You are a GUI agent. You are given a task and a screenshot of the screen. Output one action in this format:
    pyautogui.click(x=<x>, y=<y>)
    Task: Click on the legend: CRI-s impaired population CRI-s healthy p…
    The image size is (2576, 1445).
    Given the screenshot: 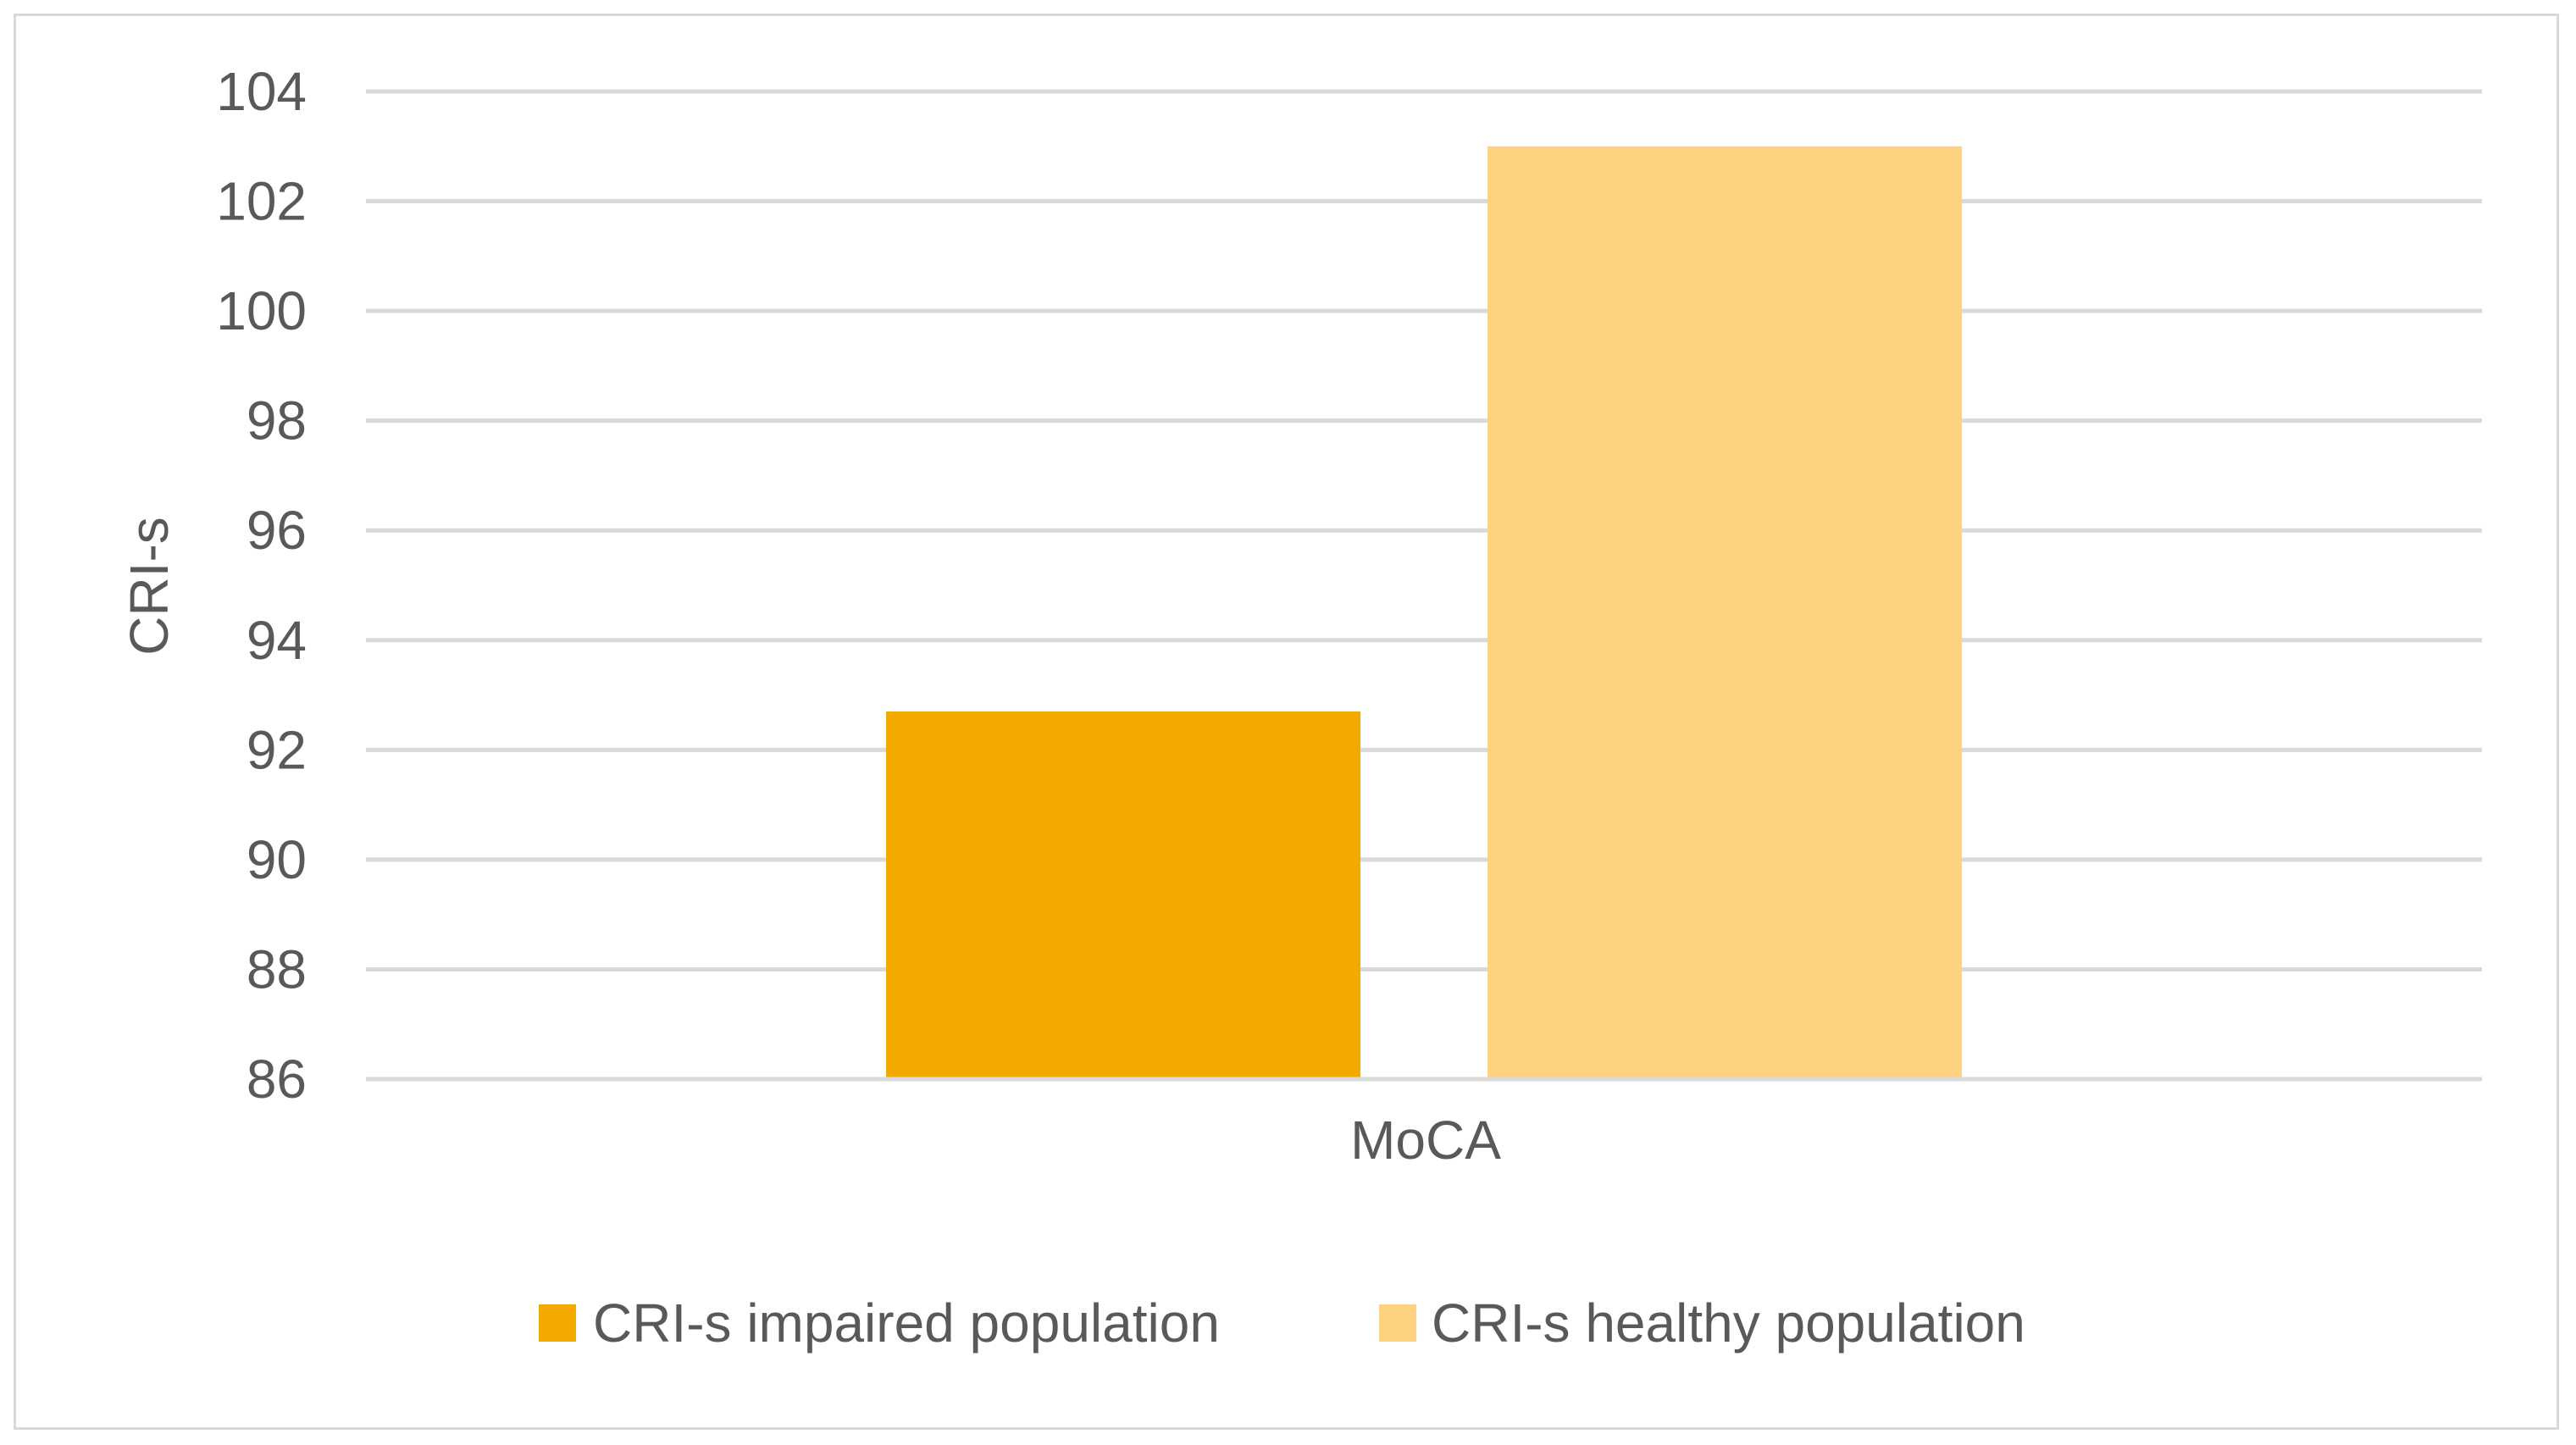 What is the action you would take?
    pyautogui.click(x=1282, y=1324)
    